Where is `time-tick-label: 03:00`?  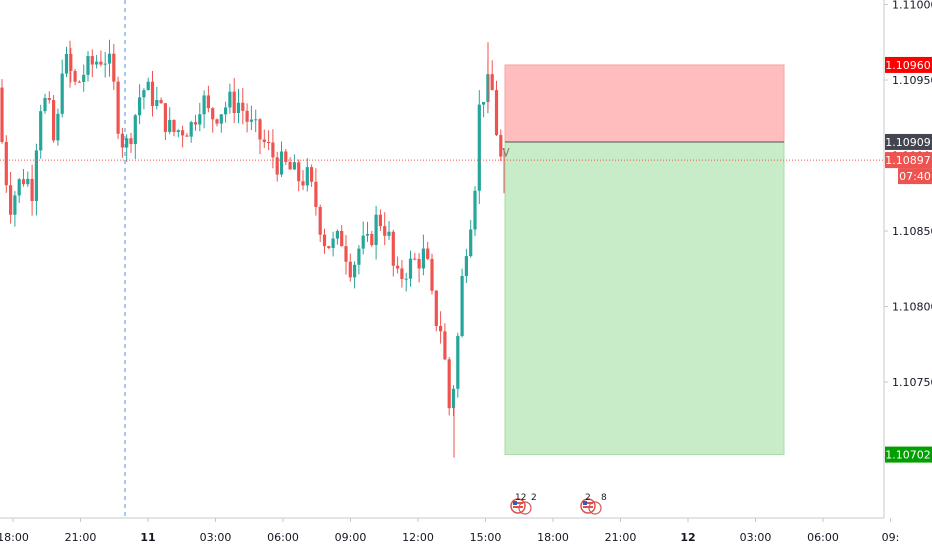
time-tick-label: 03:00 is located at coordinates (756, 537).